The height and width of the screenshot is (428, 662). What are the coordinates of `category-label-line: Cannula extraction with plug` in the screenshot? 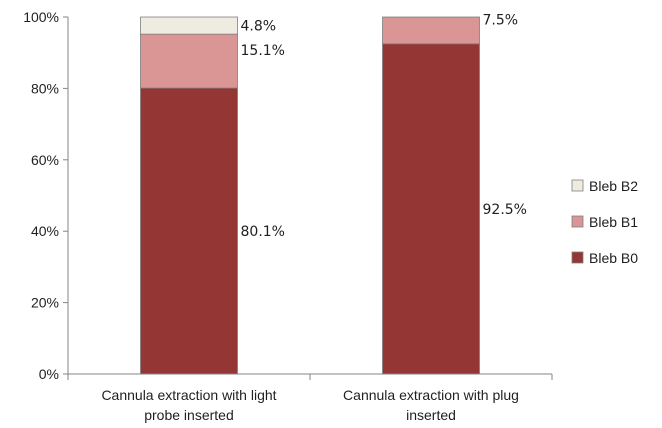 It's located at (431, 395).